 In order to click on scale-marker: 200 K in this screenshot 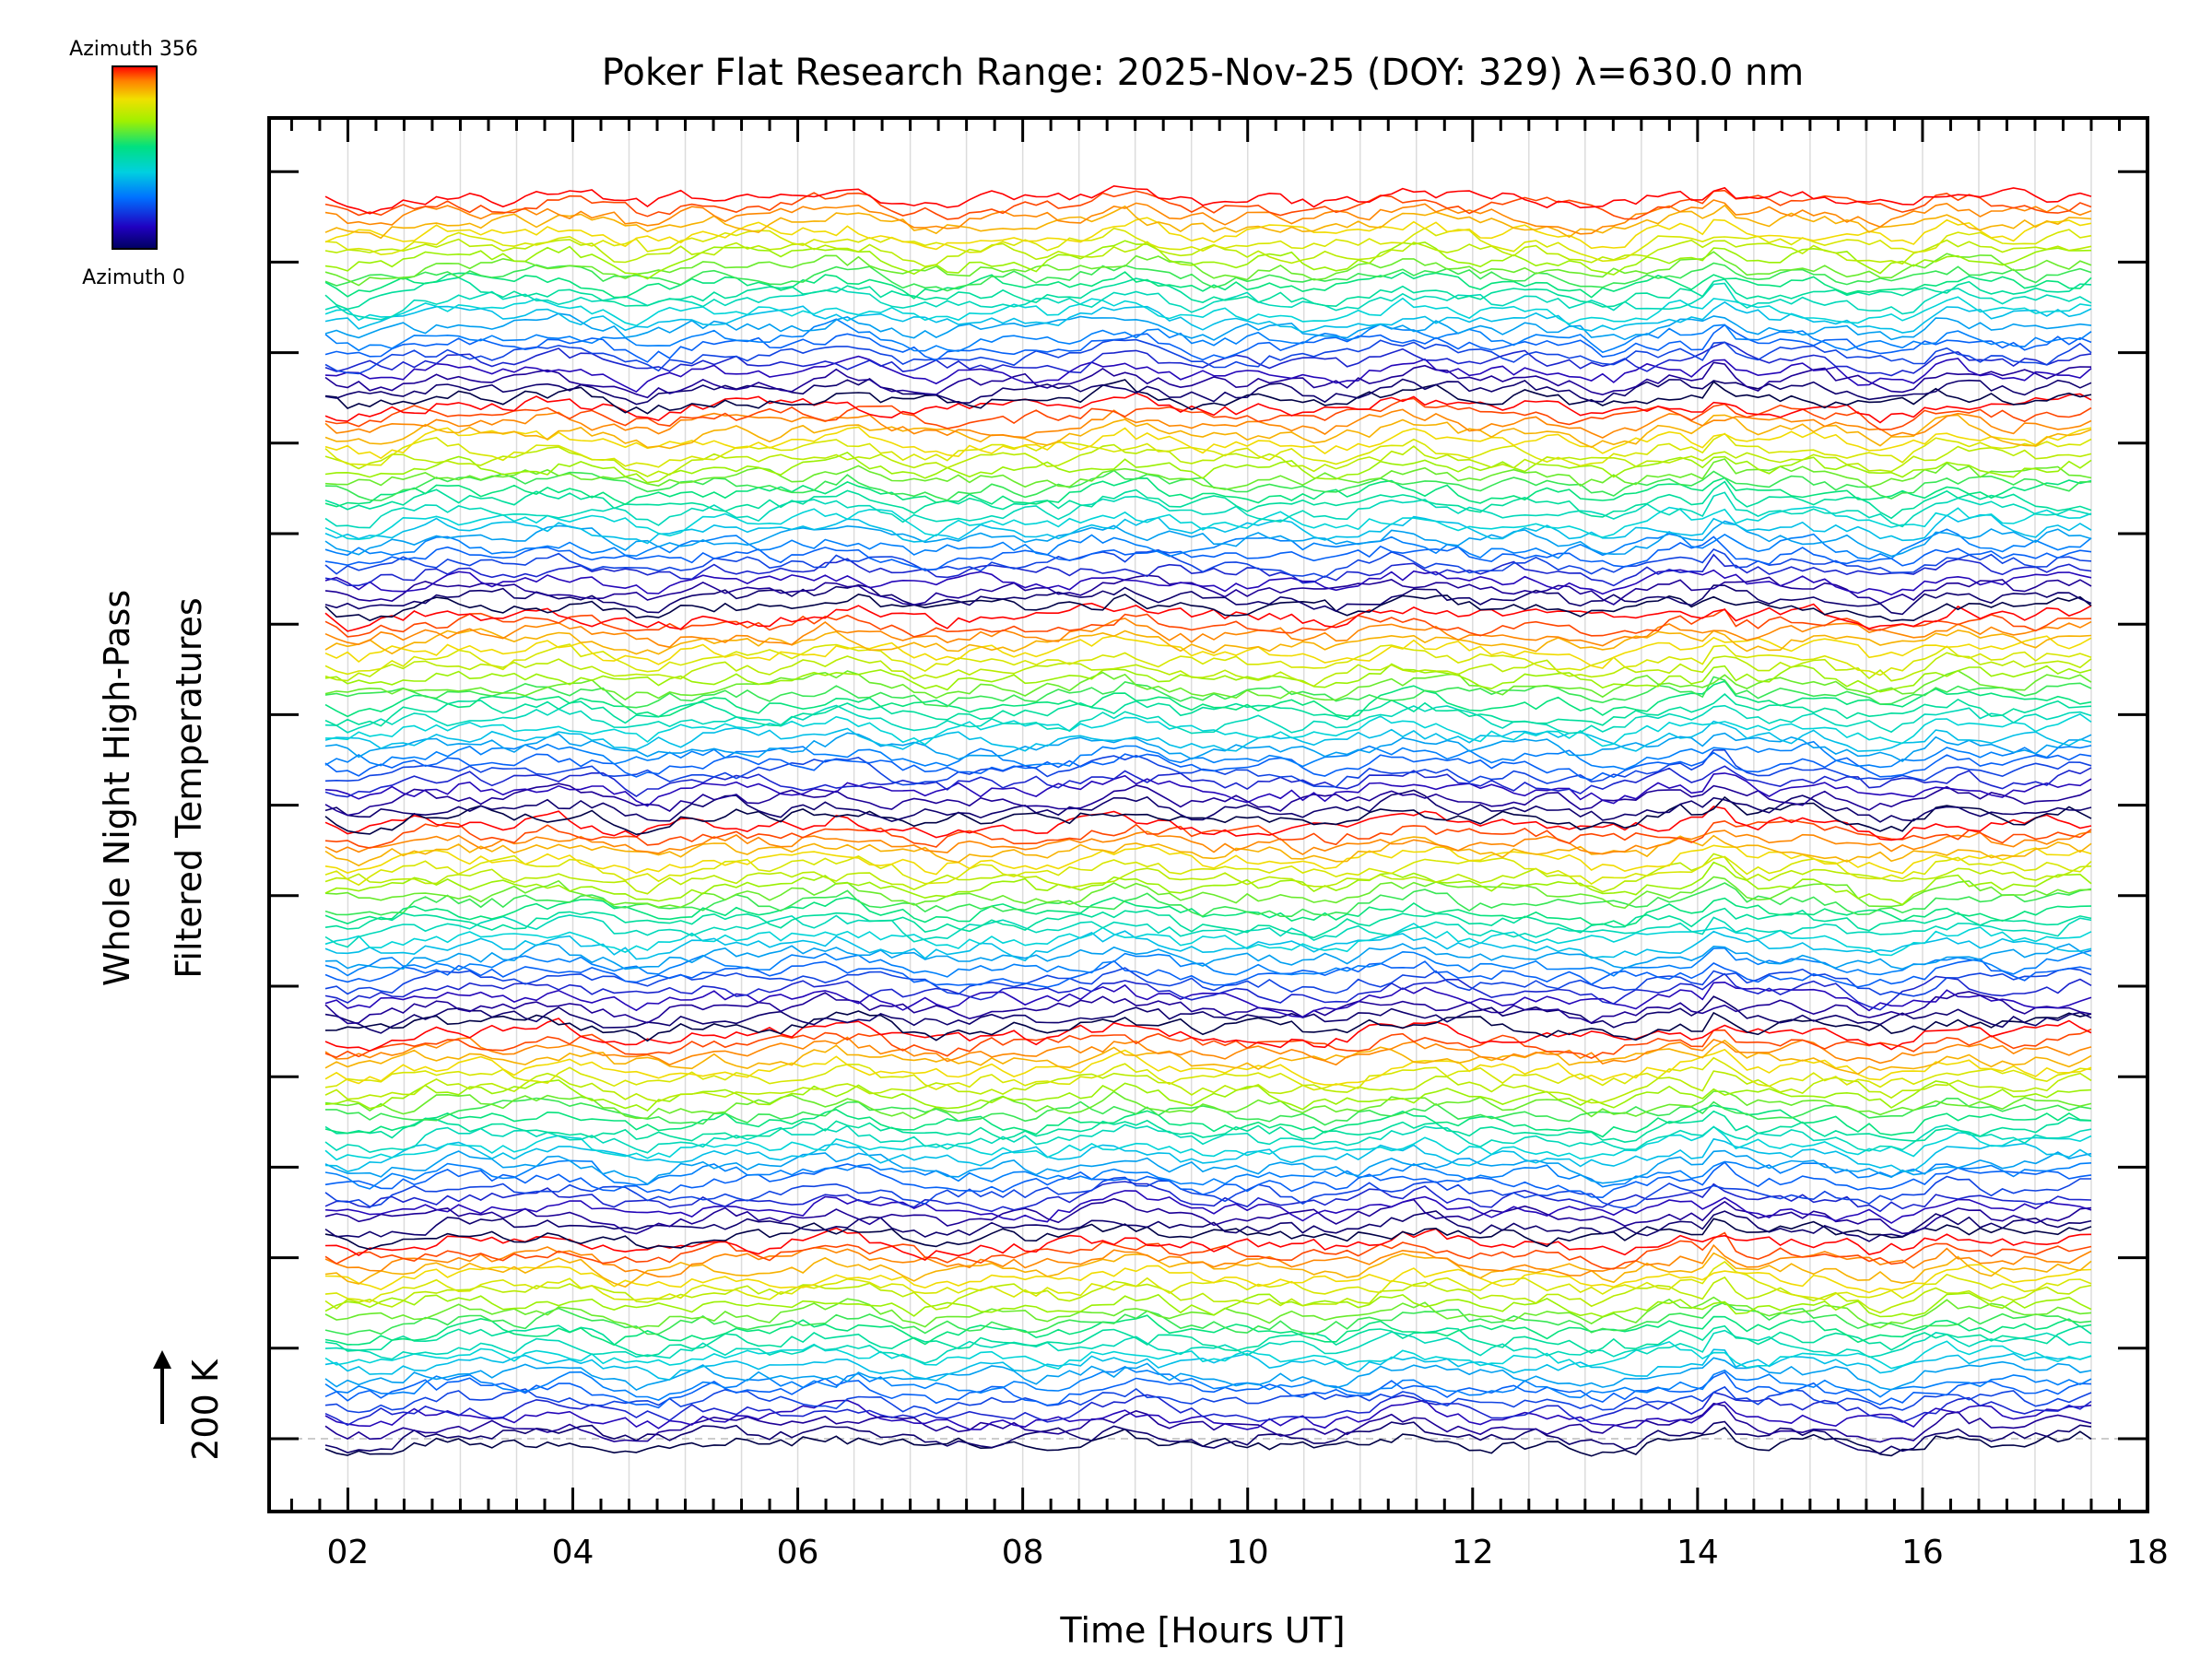, I will do `click(189, 1405)`.